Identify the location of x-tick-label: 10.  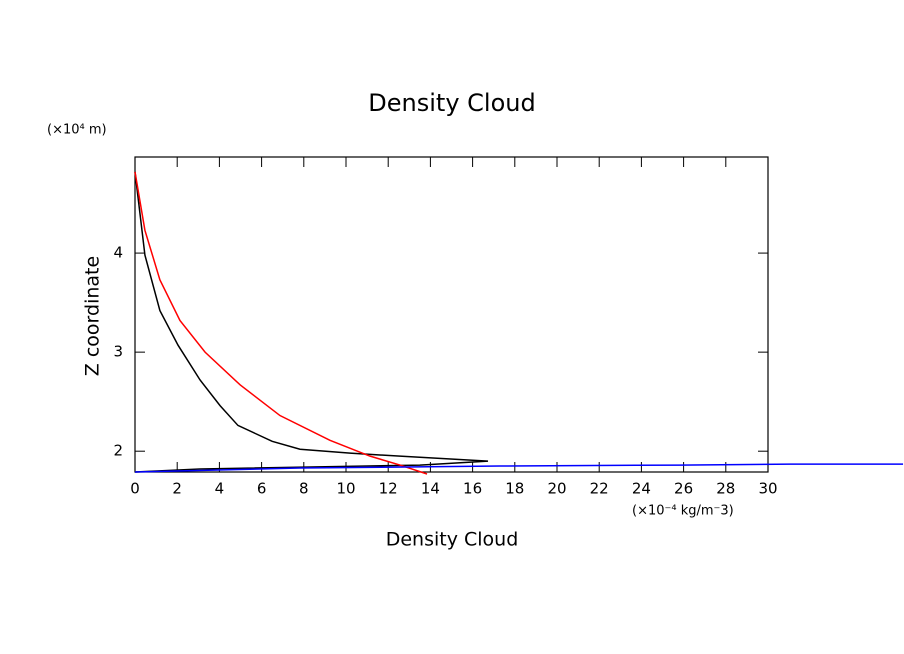
(345, 489).